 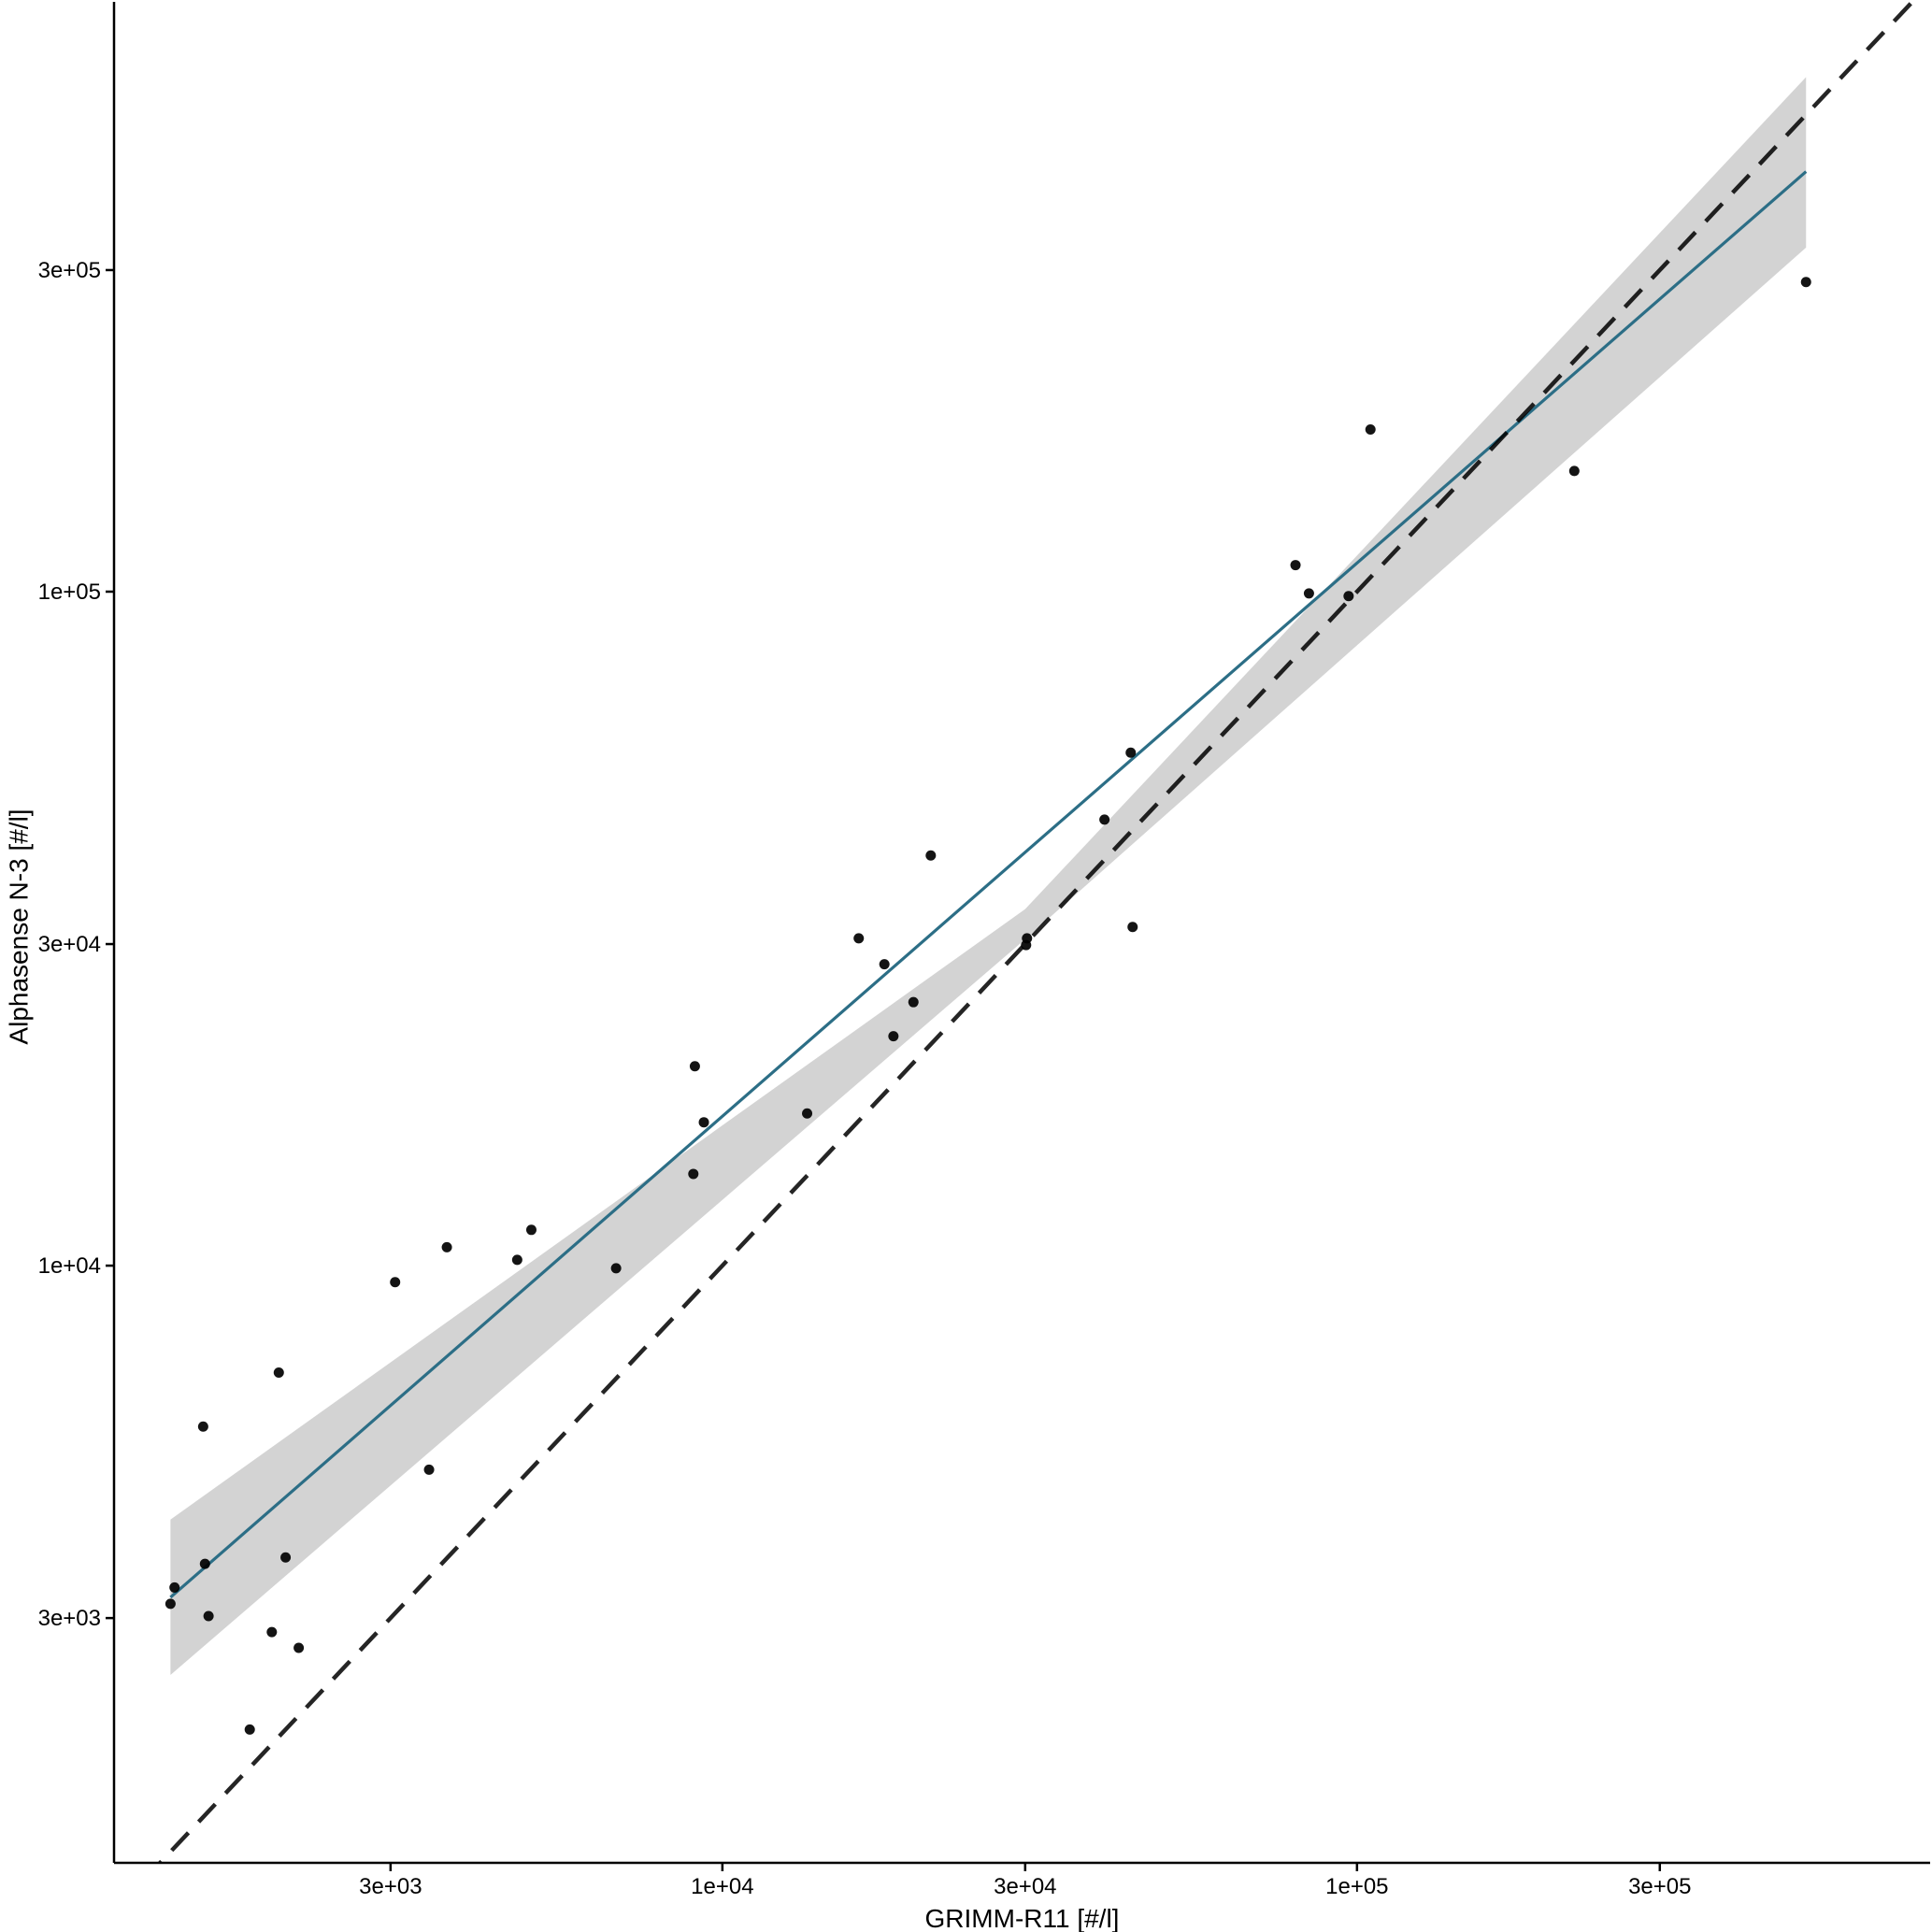 I want to click on y-tick-label: 3e+05, so click(x=69, y=270).